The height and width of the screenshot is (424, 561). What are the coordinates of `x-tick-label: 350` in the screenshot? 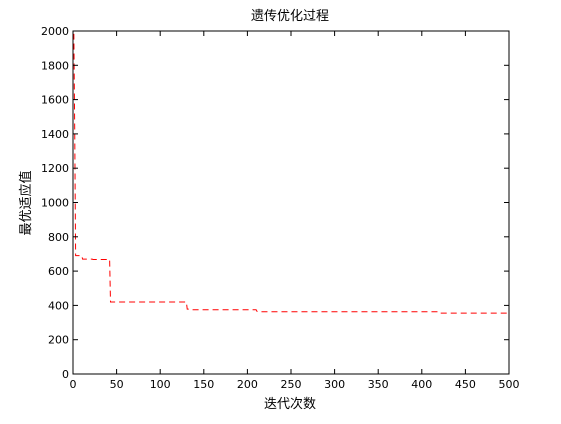 It's located at (378, 384).